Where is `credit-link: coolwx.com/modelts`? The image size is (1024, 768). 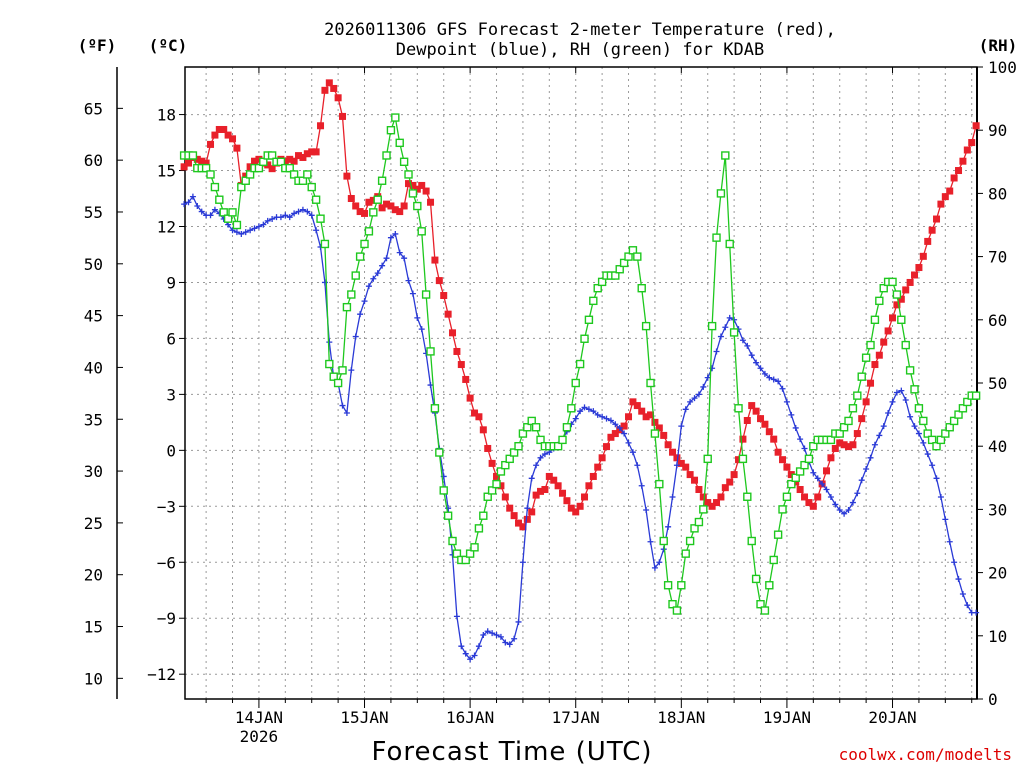 credit-link: coolwx.com/modelts is located at coordinates (925, 754).